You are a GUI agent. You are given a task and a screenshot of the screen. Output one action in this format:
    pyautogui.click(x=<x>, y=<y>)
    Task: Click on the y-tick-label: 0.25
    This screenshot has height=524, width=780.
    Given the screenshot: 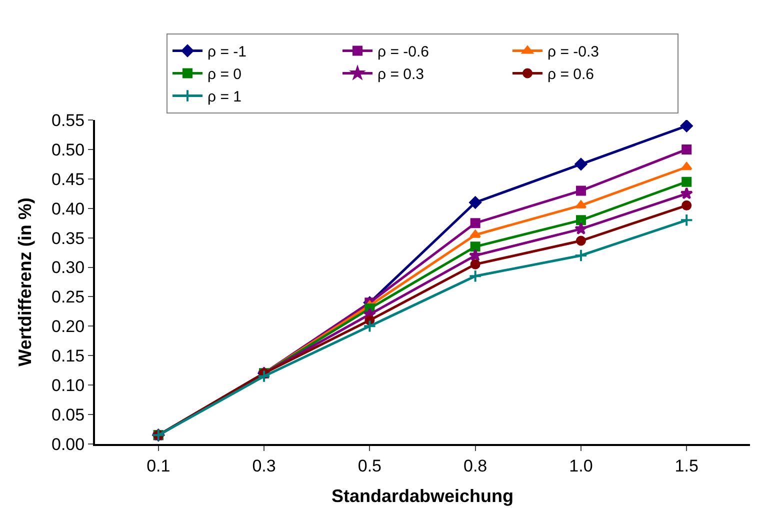 What is the action you would take?
    pyautogui.click(x=68, y=297)
    